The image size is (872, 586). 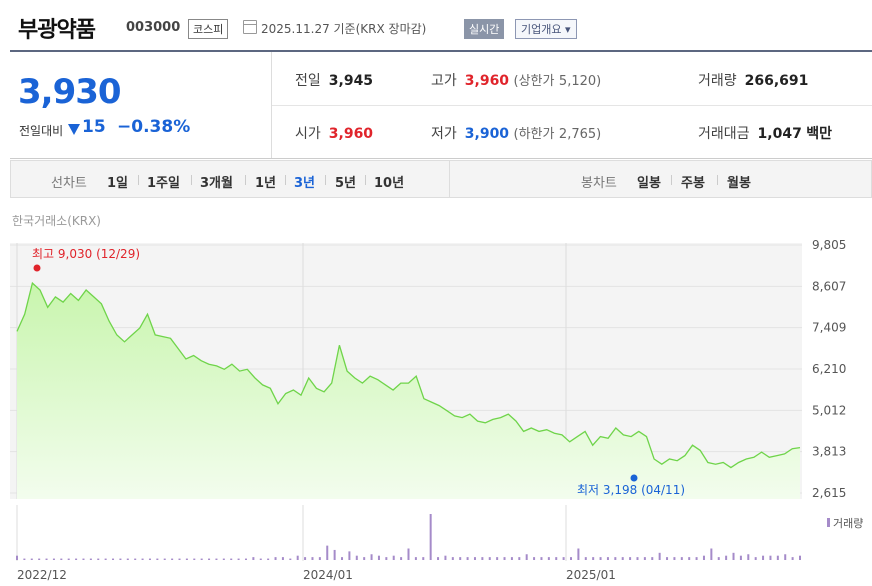 I want to click on period-1d: 1일, so click(x=118, y=183).